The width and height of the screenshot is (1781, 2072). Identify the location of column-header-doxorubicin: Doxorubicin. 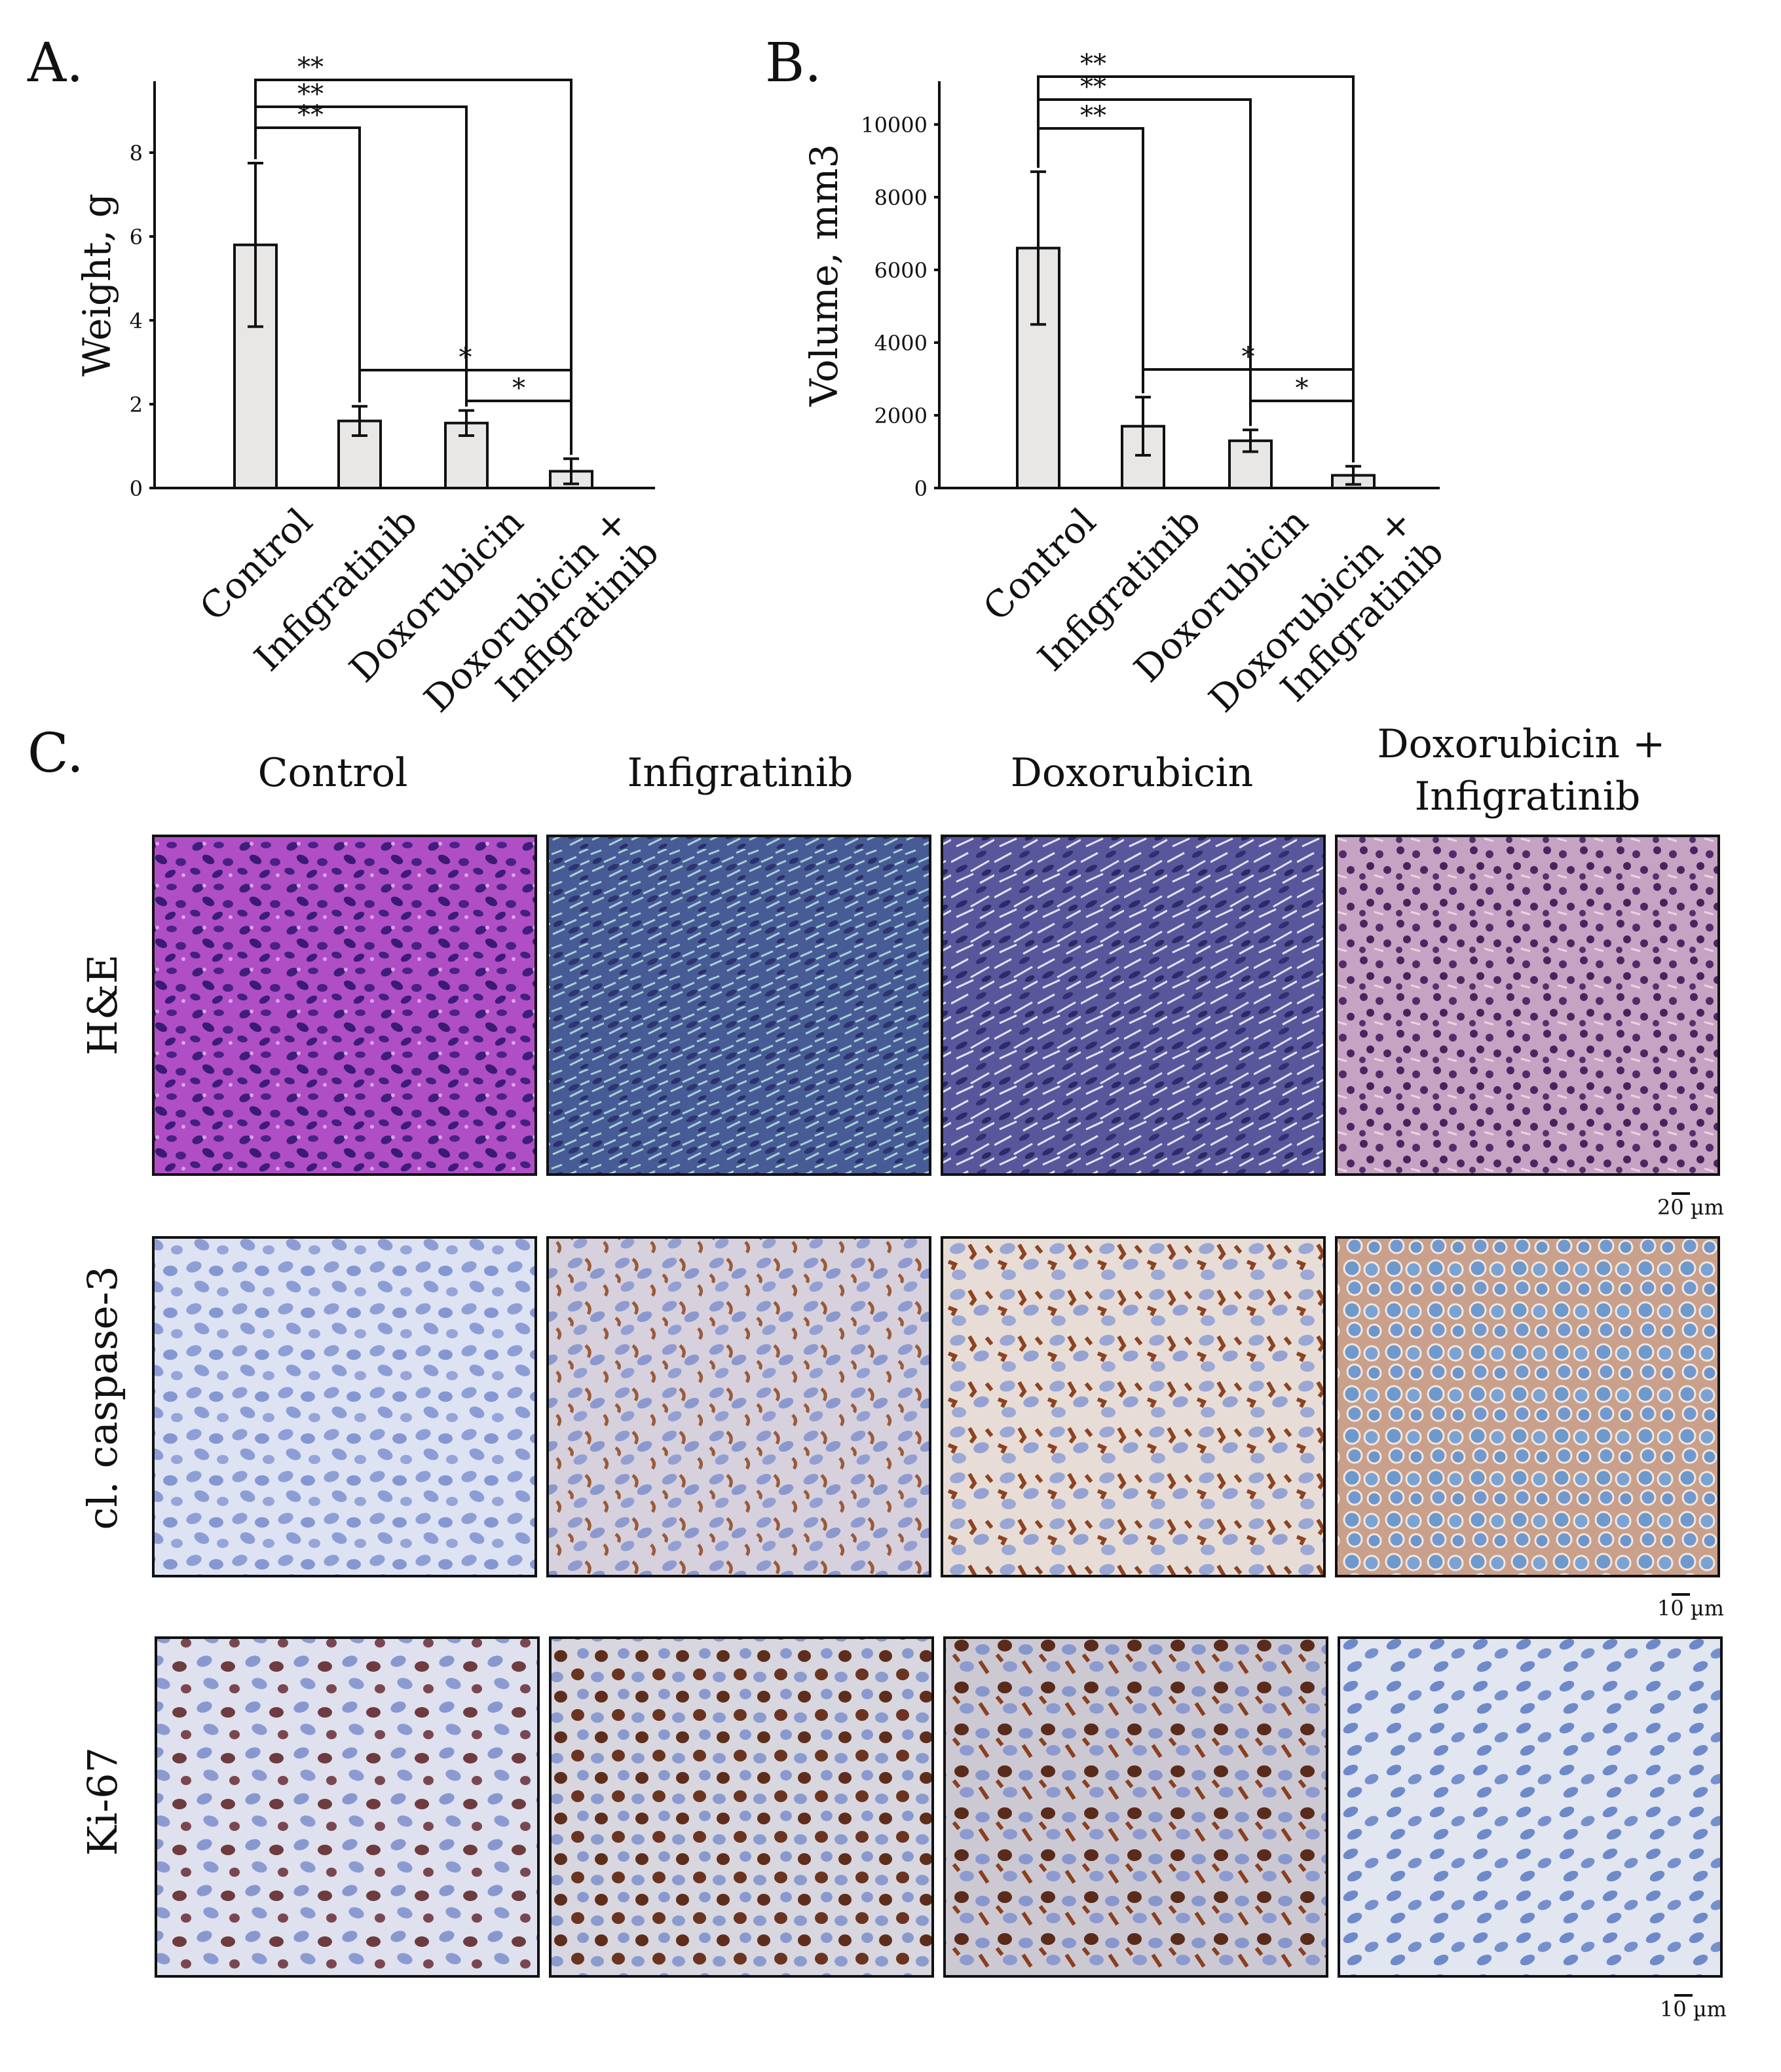
(1132, 773).